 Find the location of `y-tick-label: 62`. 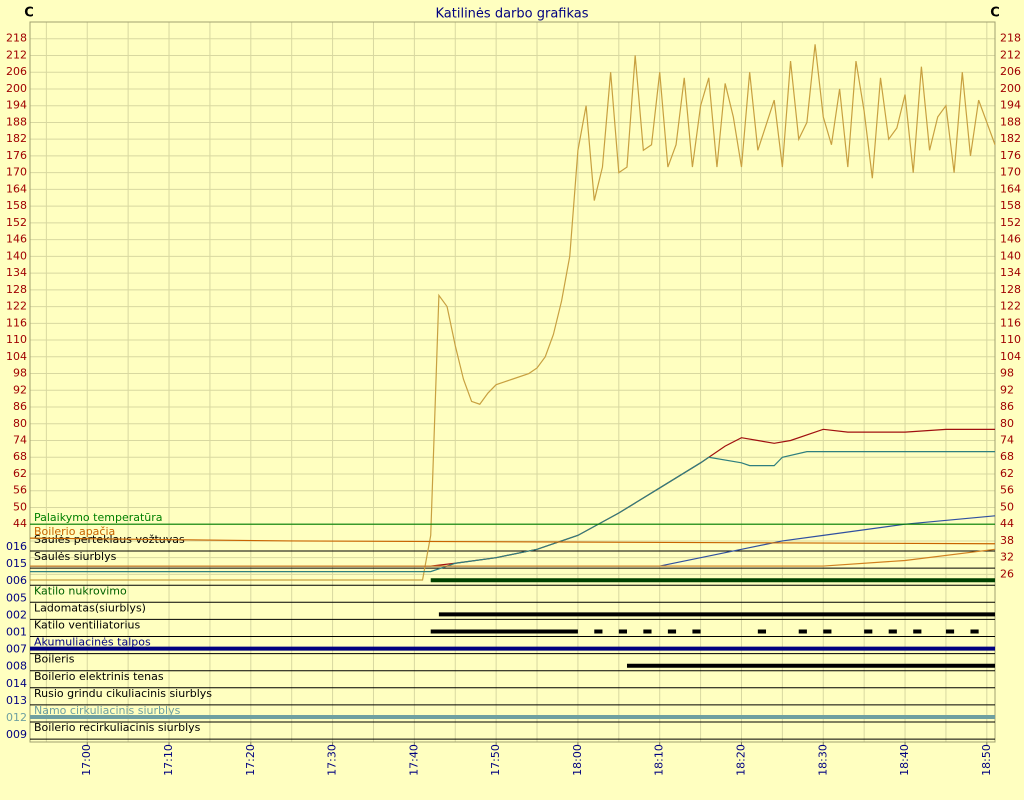

y-tick-label: 62 is located at coordinates (20, 473).